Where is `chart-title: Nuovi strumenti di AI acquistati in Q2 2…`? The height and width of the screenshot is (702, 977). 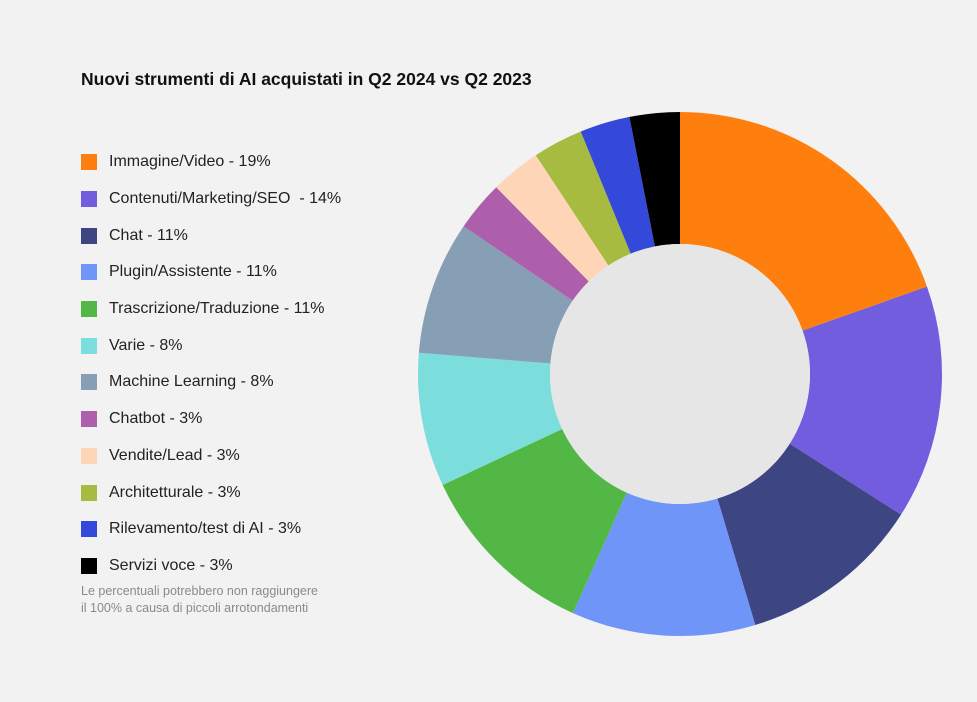 chart-title: Nuovi strumenti di AI acquistati in Q2 2… is located at coordinates (306, 79).